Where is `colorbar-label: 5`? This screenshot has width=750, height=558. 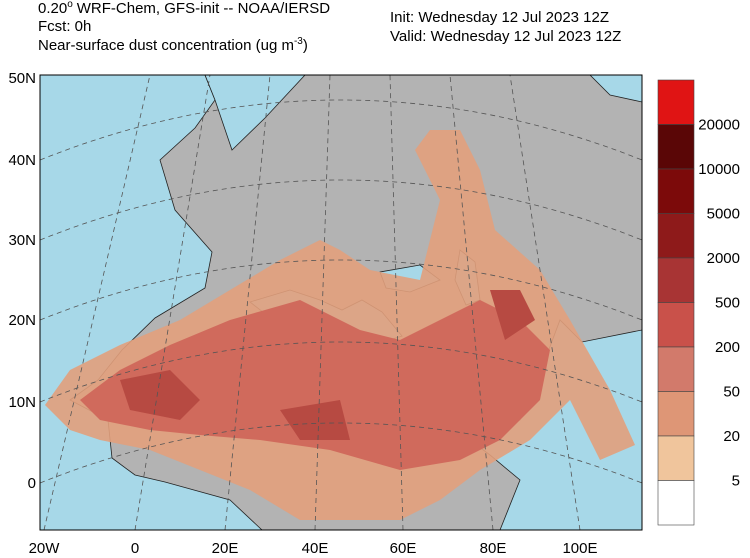
colorbar-label: 5 is located at coordinates (736, 481).